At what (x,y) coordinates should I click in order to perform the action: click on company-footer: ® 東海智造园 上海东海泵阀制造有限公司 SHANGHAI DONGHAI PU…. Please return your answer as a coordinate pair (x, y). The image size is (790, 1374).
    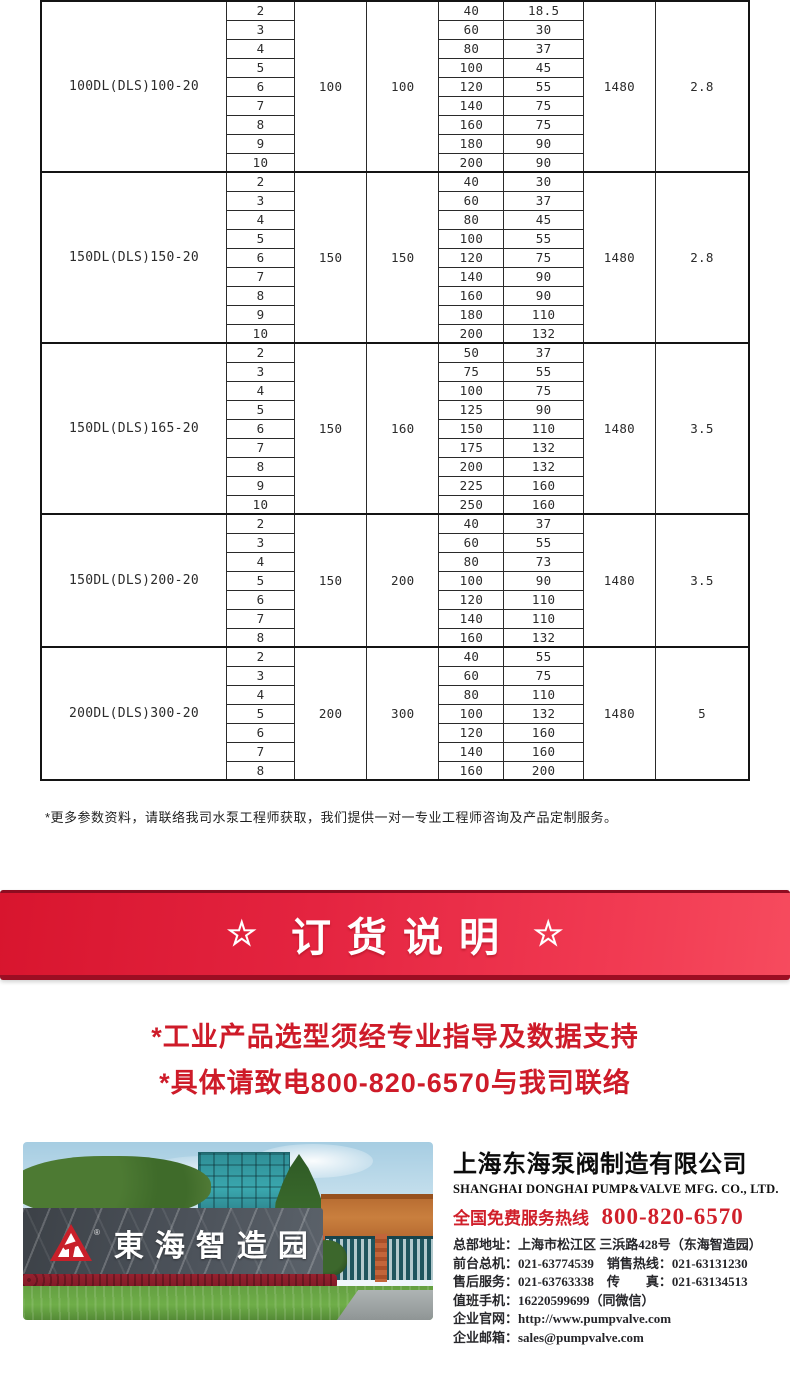
    Looking at the image, I should click on (401, 1244).